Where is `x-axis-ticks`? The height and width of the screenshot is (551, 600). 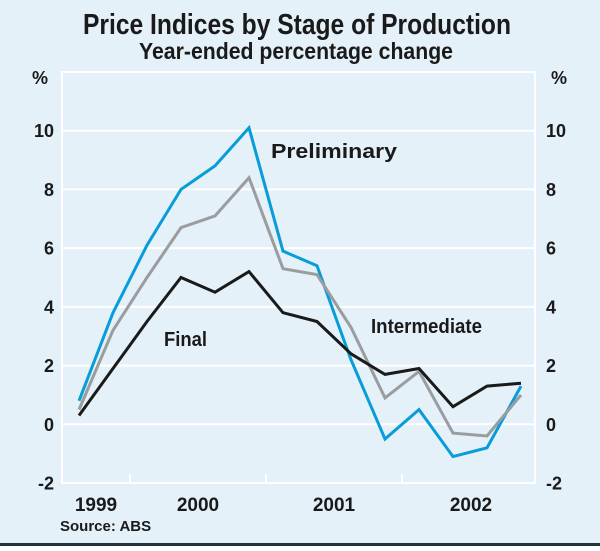 x-axis-ticks is located at coordinates (266, 478).